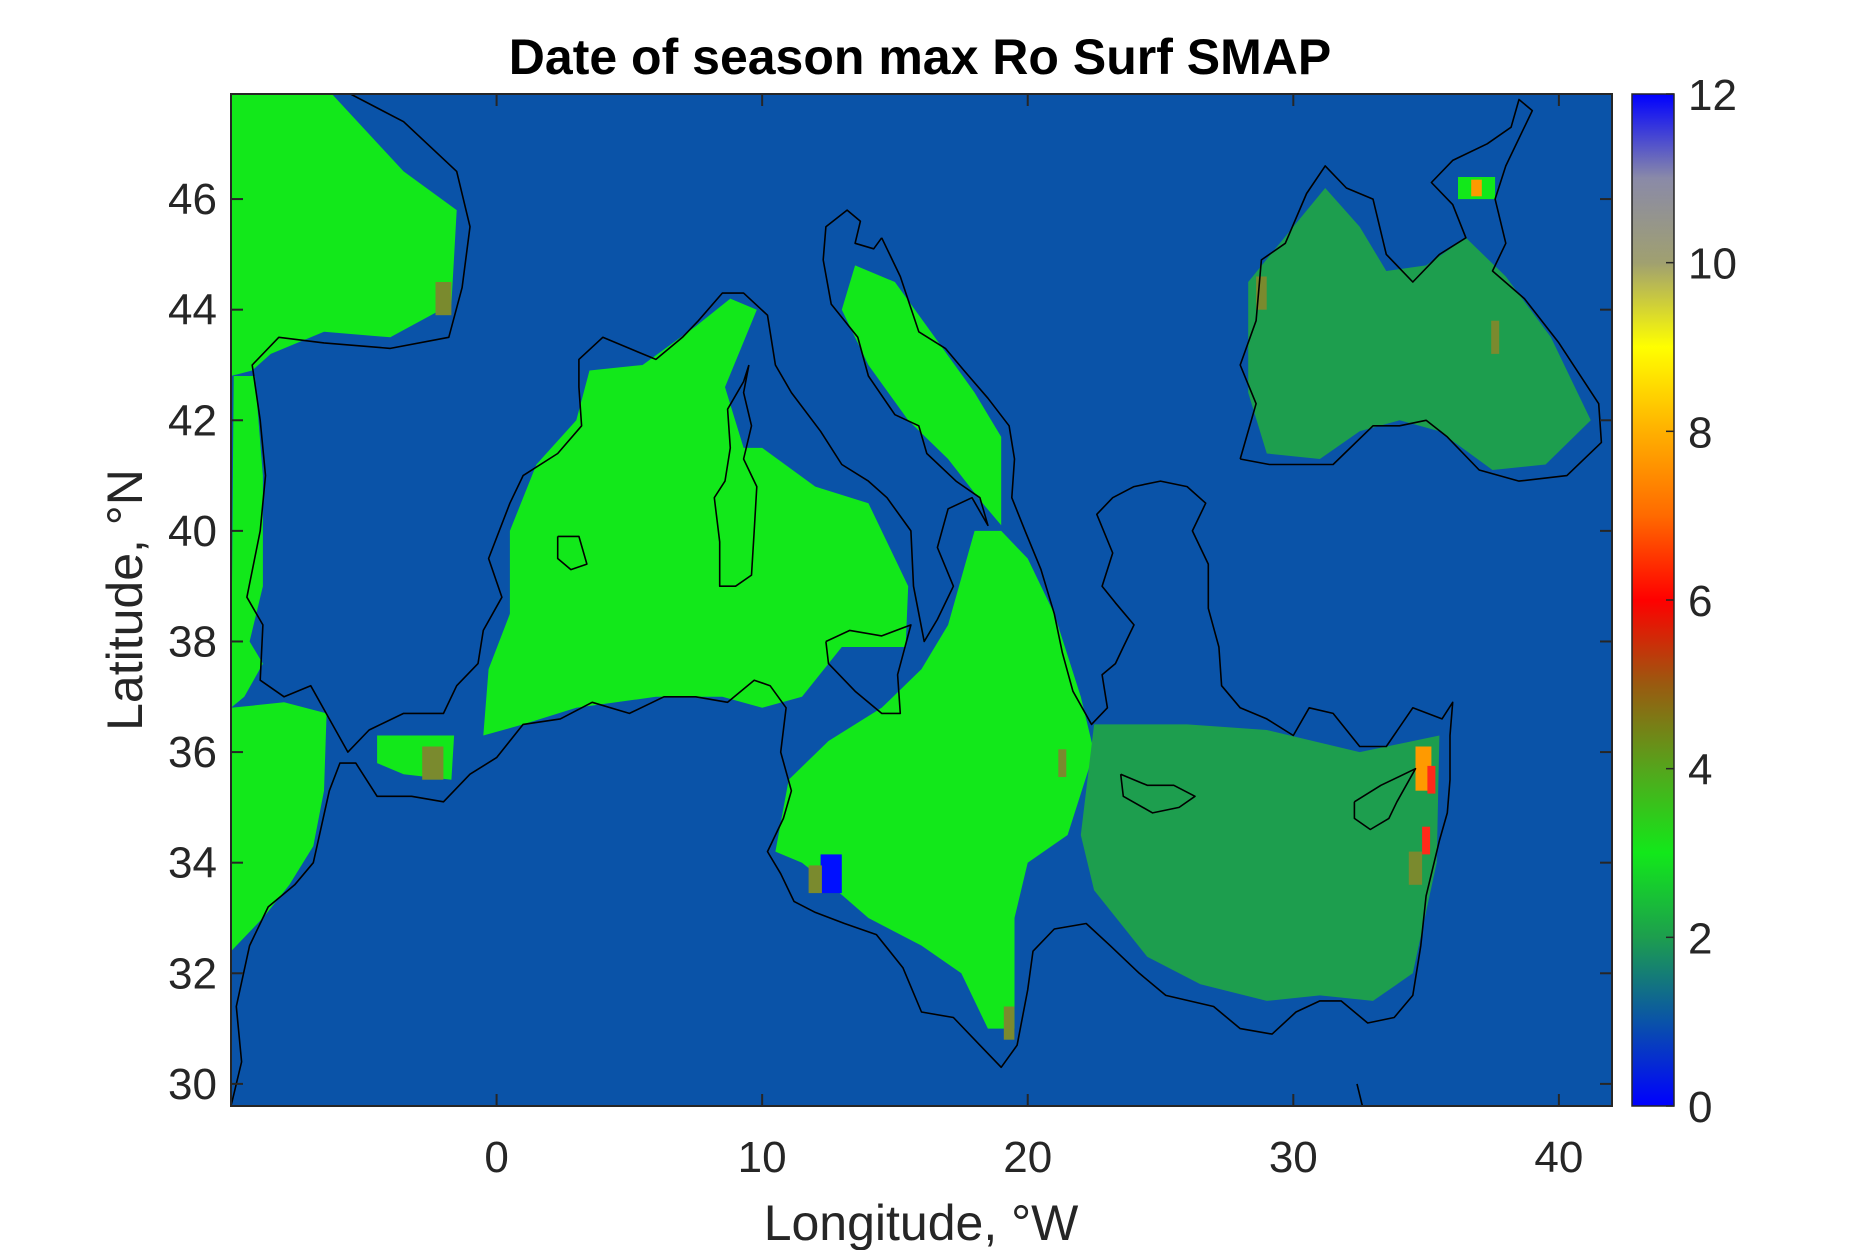 This screenshot has width=1875, height=1250. What do you see at coordinates (935, 779) in the screenshot?
I see `region-central-med-green` at bounding box center [935, 779].